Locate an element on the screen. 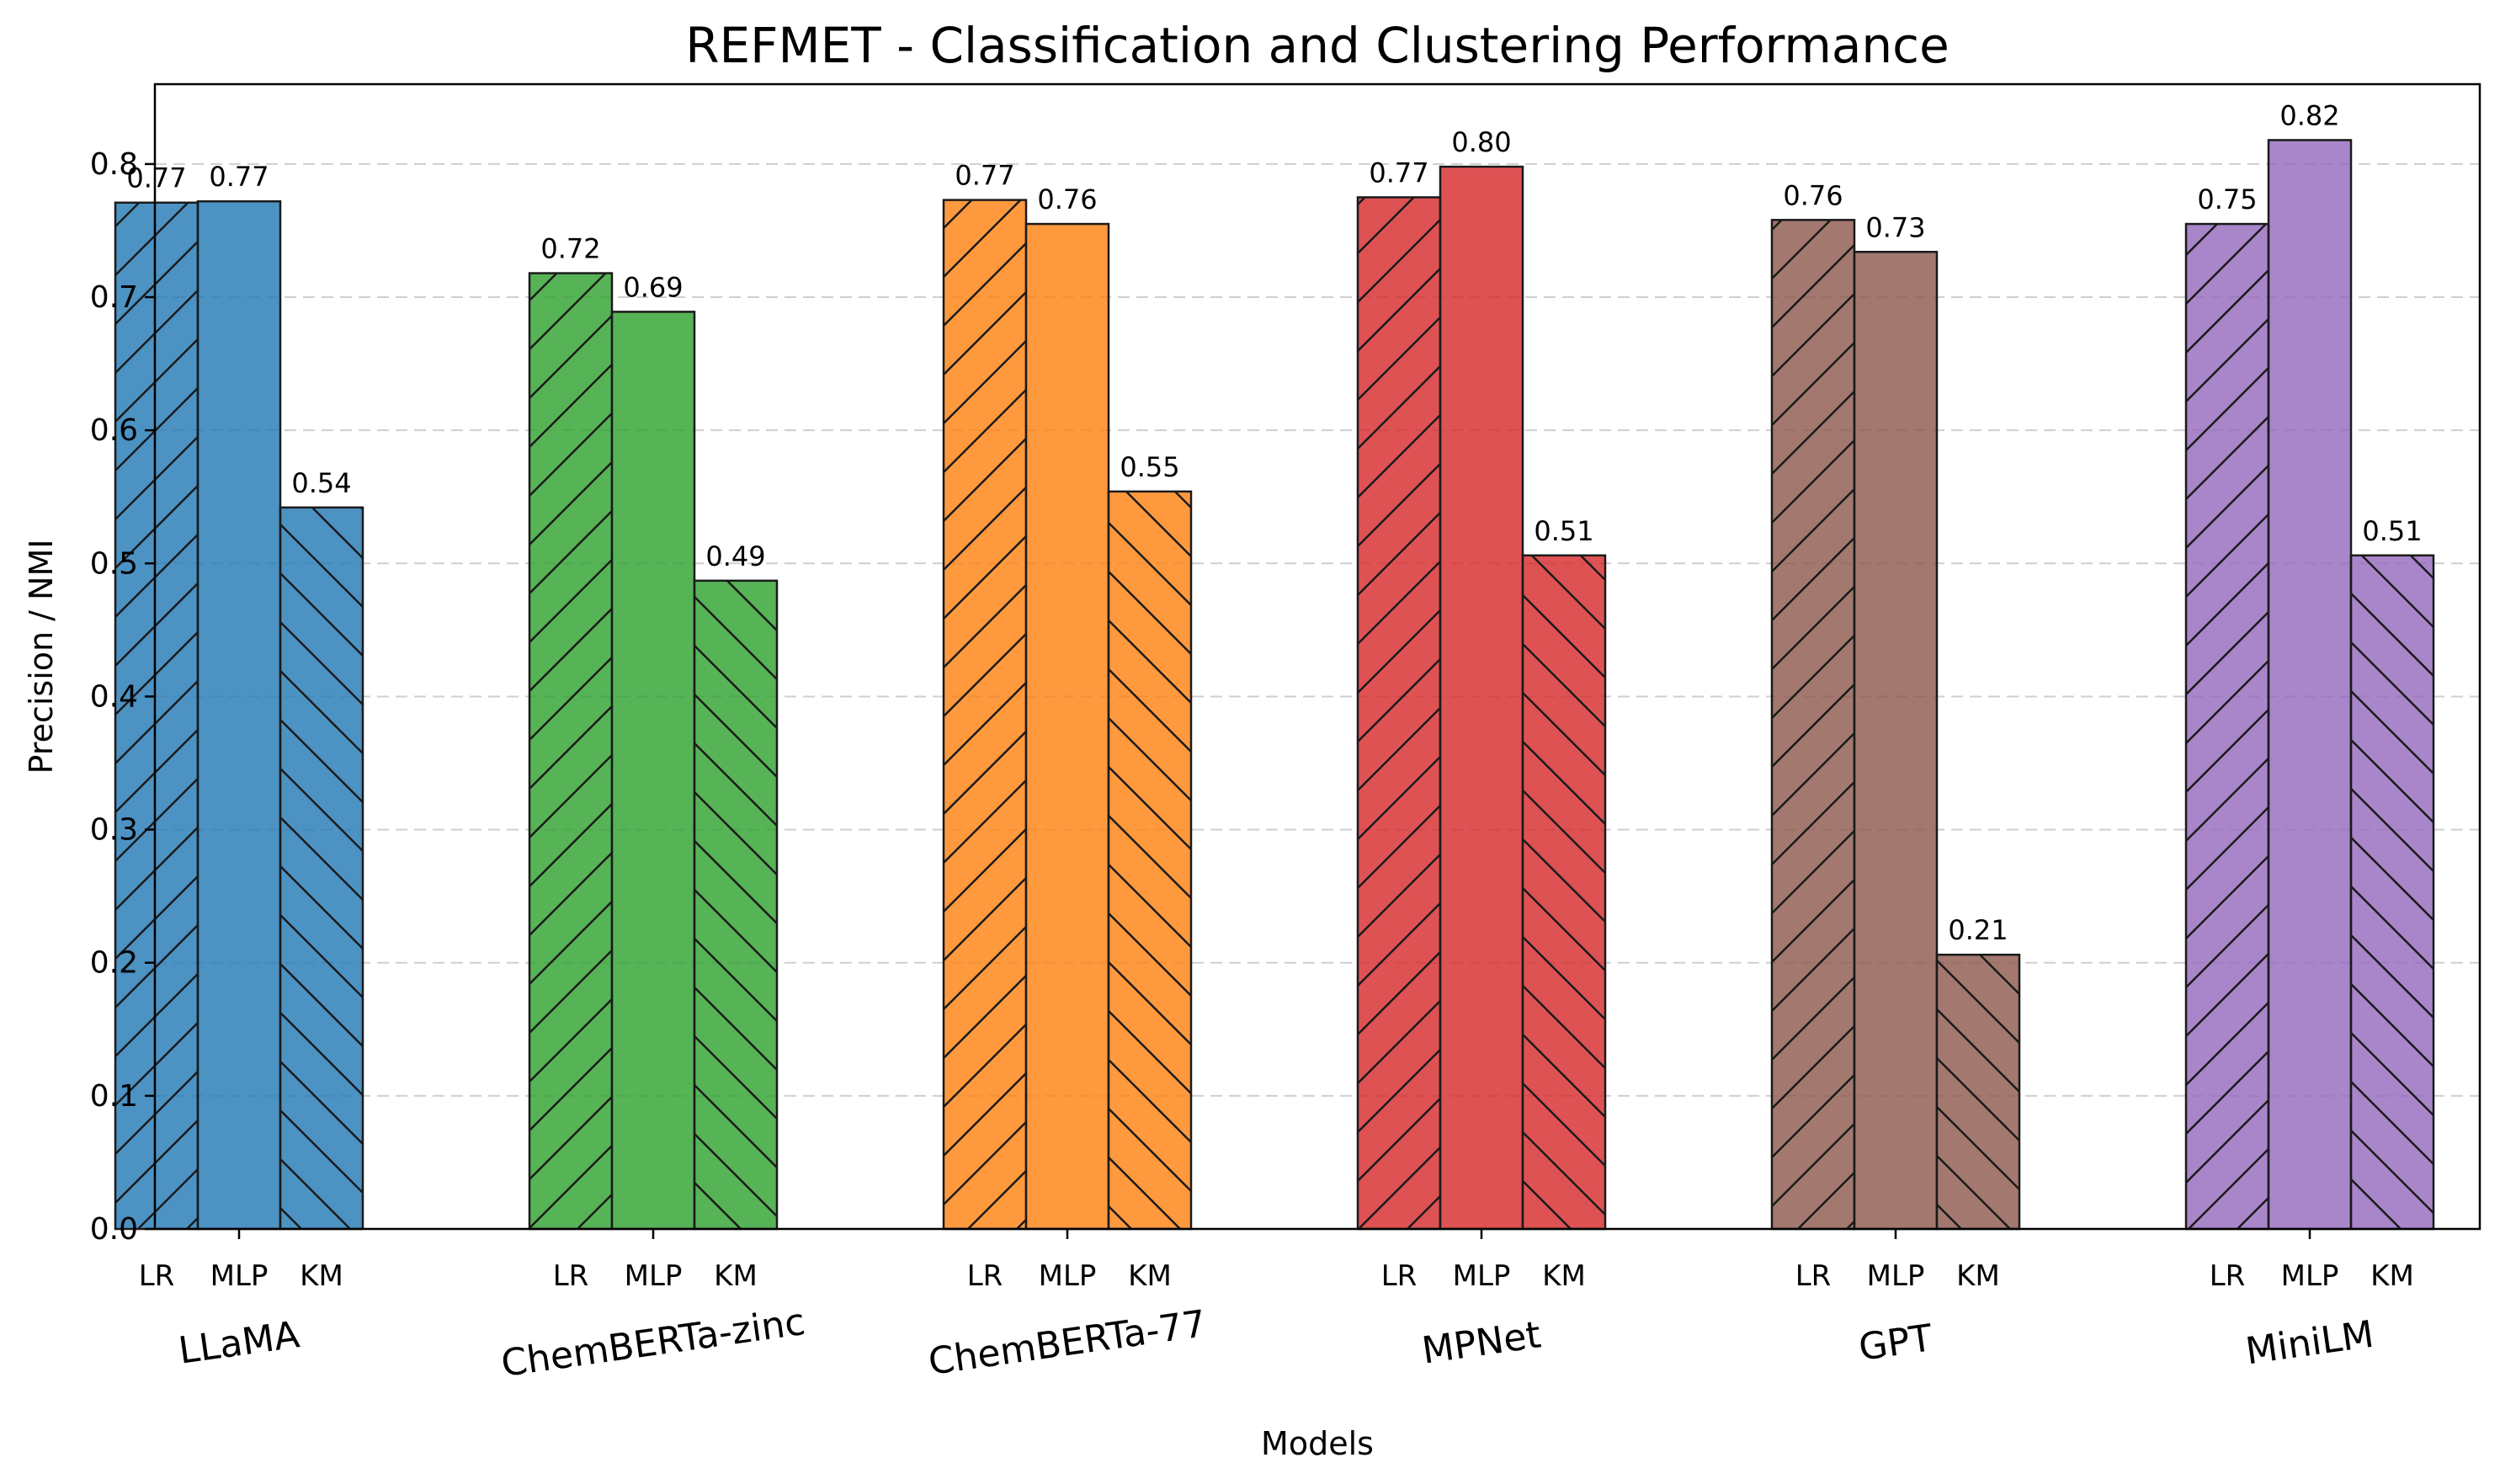 The width and height of the screenshot is (2500, 1484). y-axis-label: Precision / NMI is located at coordinates (41, 657).